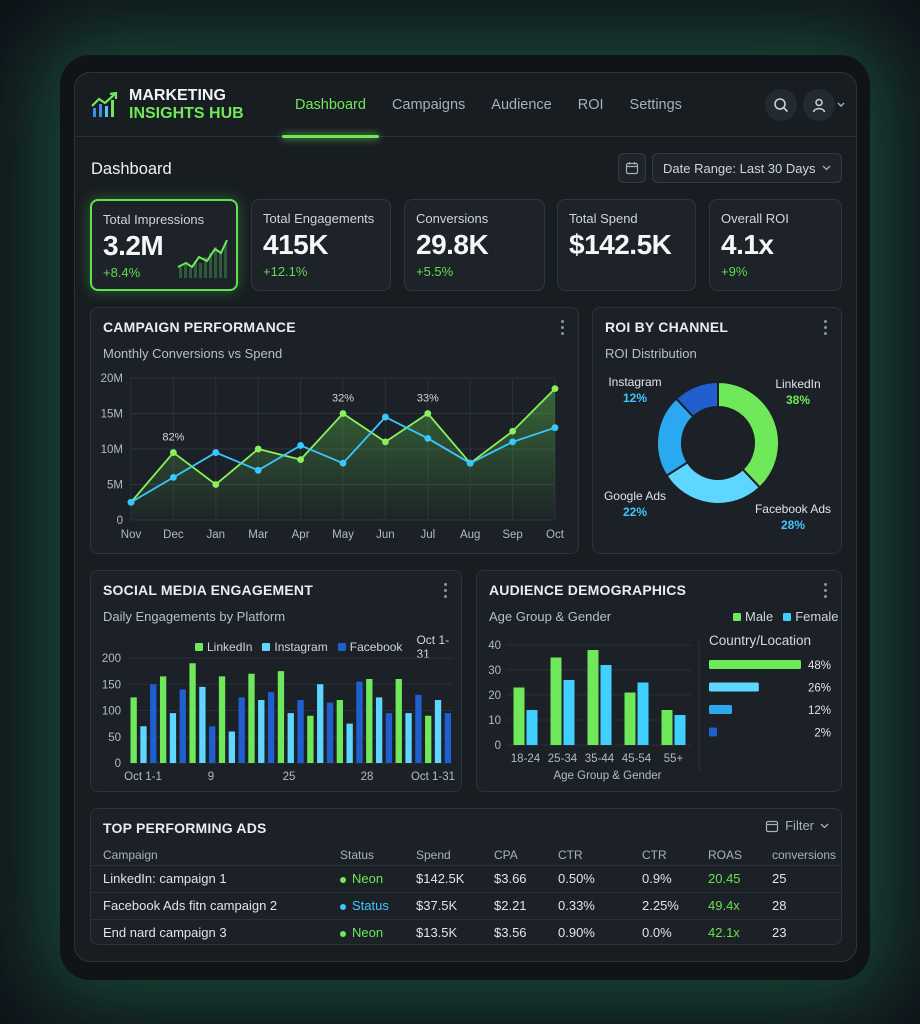  I want to click on nav-campaigns: Campaigns, so click(428, 105).